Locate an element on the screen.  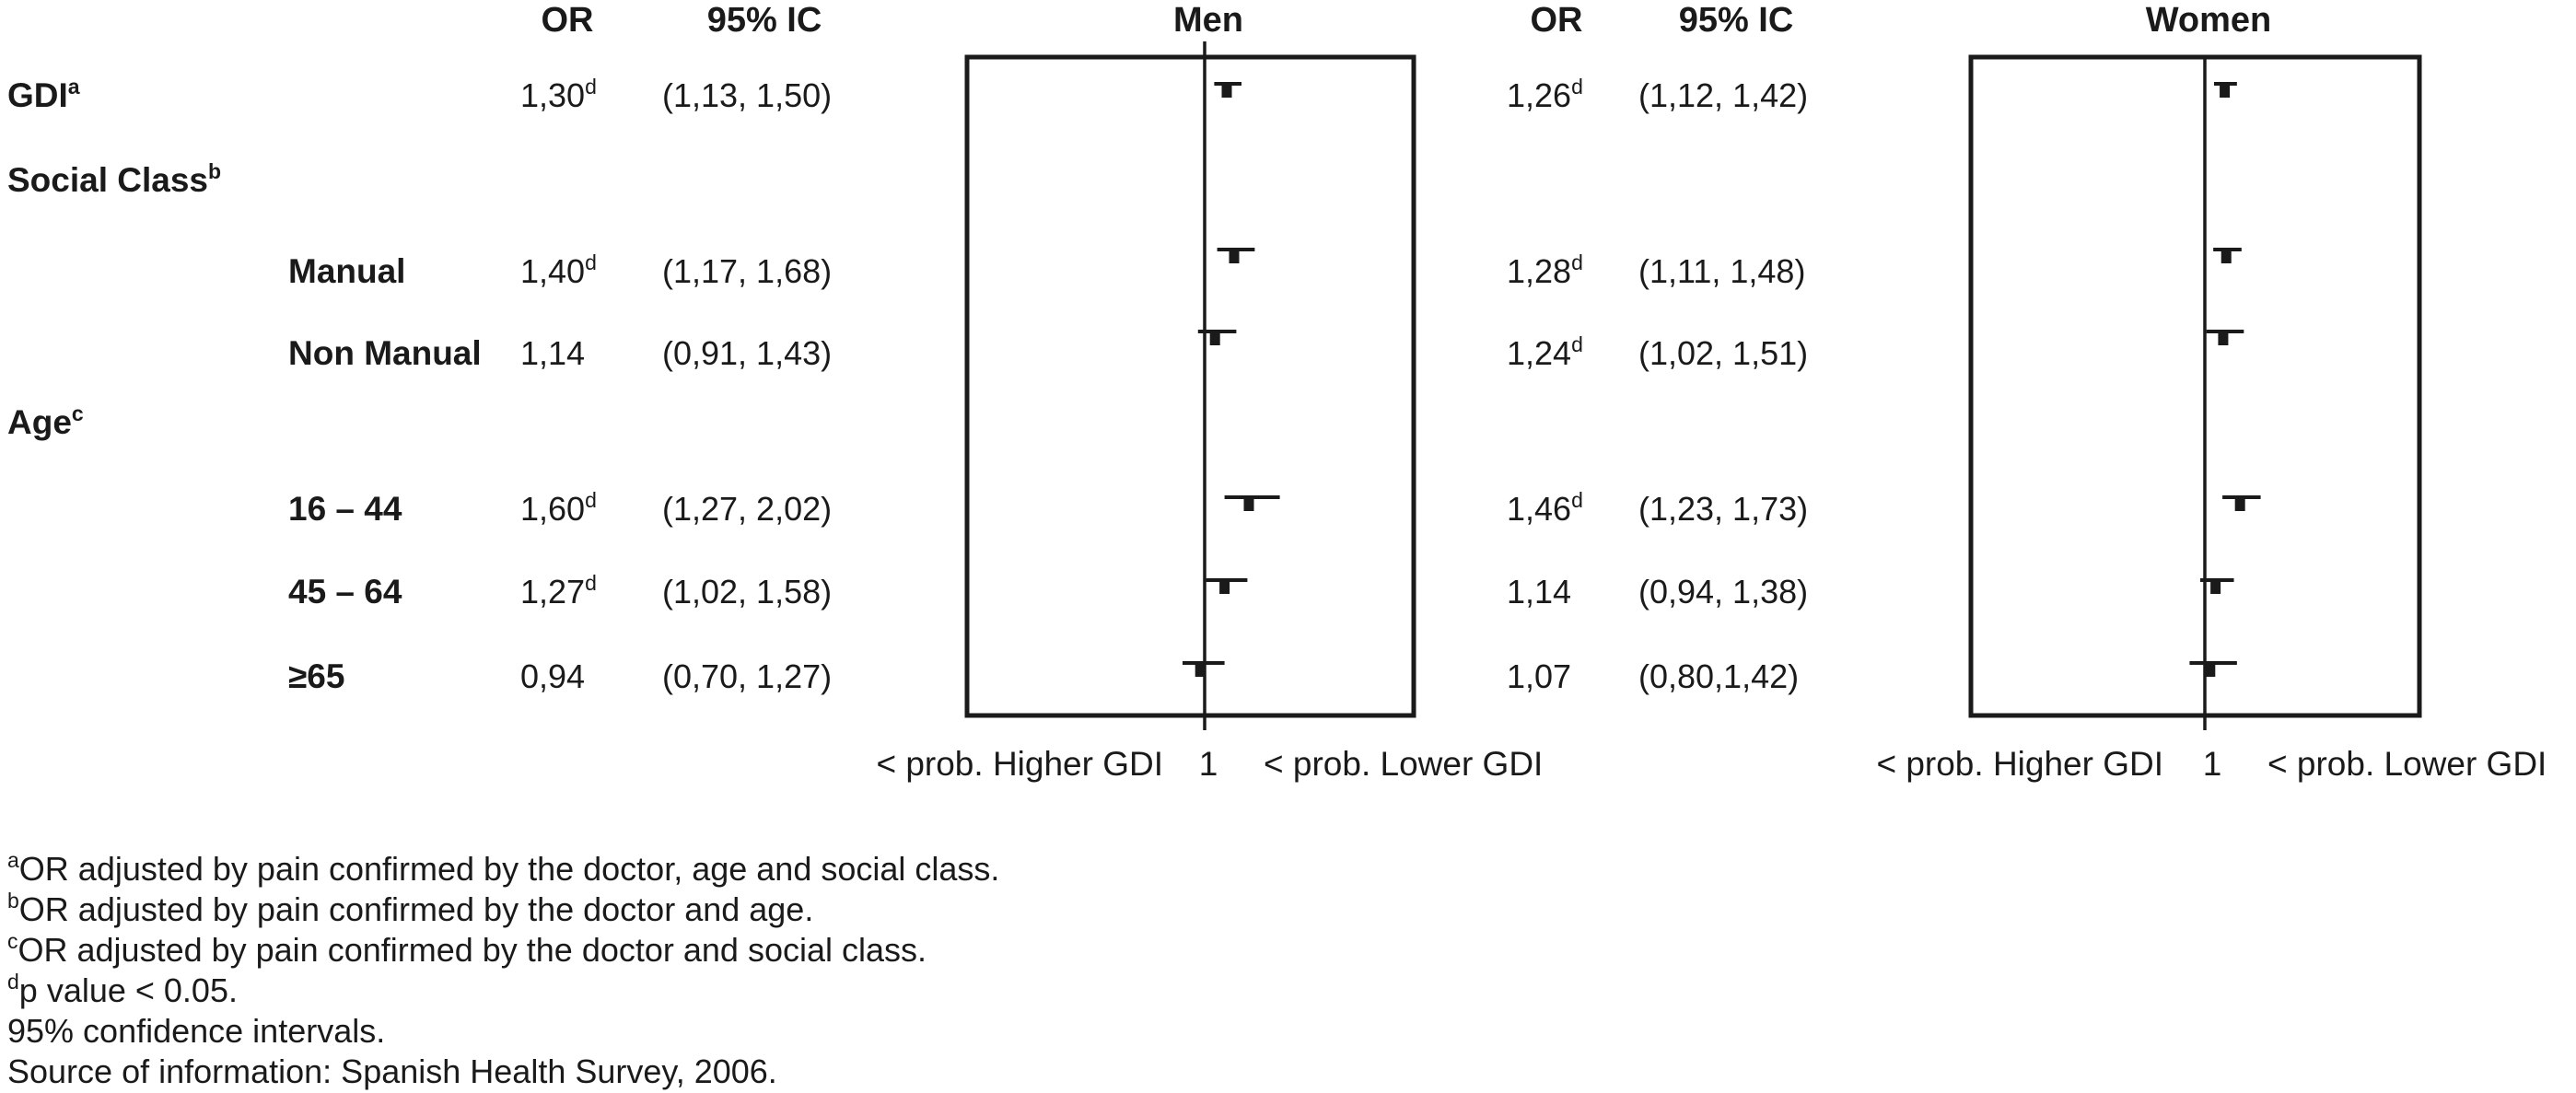
men-ci-value: (1,13, 1,50) is located at coordinates (747, 95).